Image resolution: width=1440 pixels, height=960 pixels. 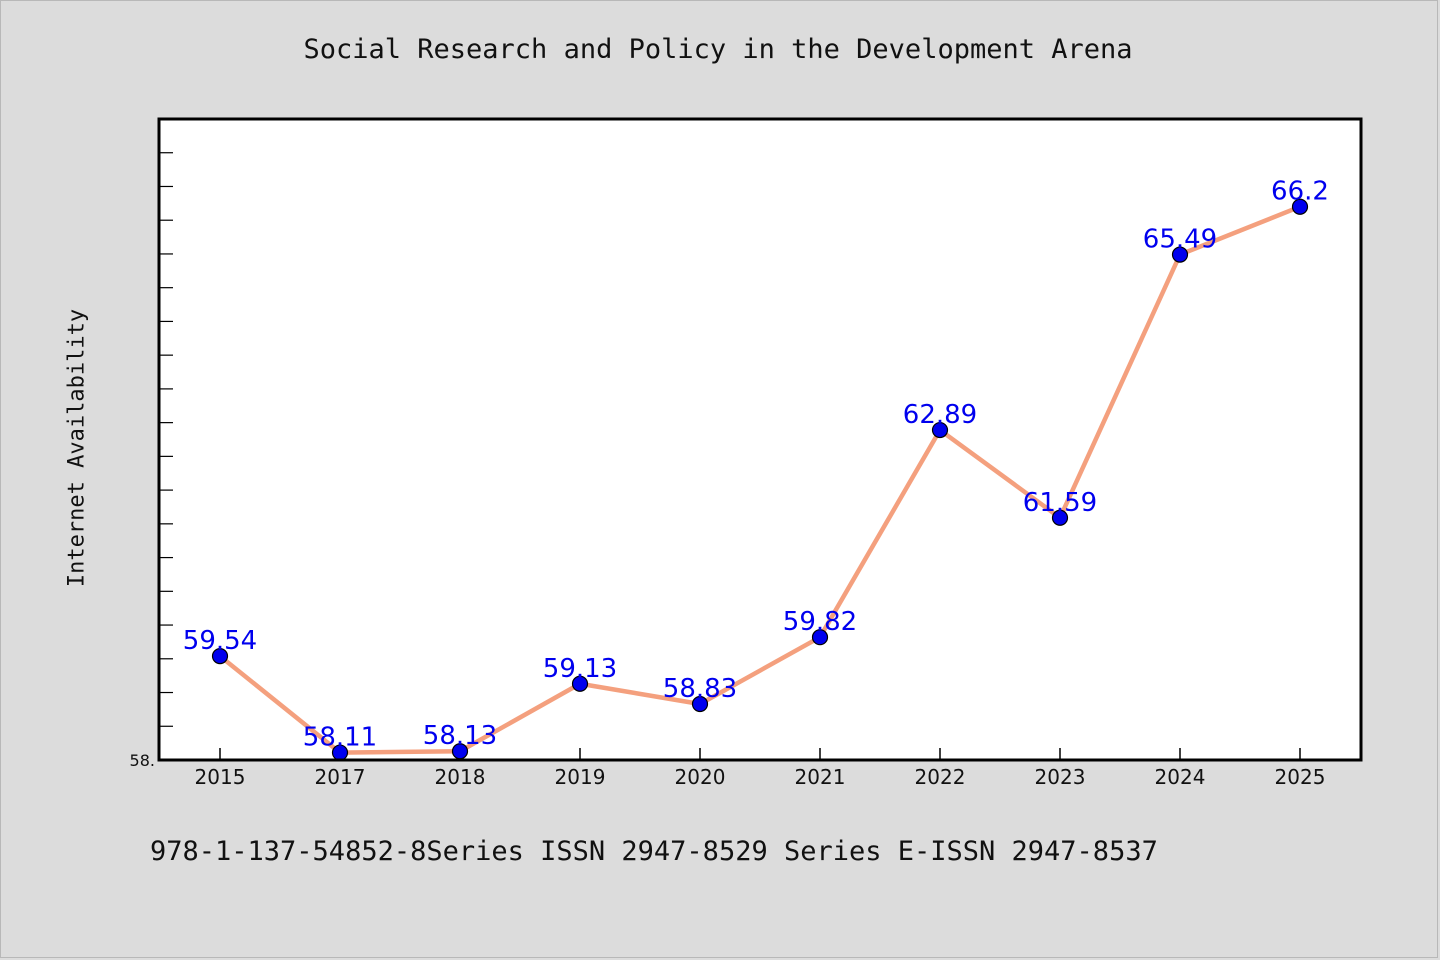 I want to click on x-tick-label: 2019, so click(x=580, y=777).